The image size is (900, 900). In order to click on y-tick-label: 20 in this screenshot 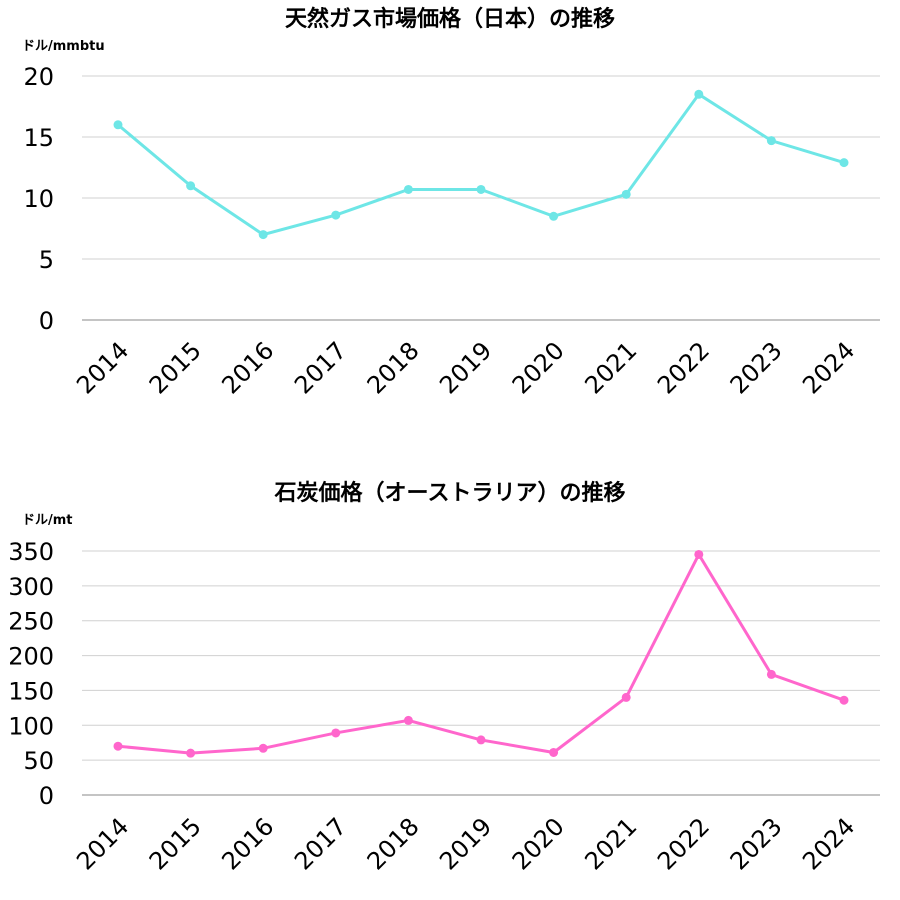, I will do `click(38, 77)`.